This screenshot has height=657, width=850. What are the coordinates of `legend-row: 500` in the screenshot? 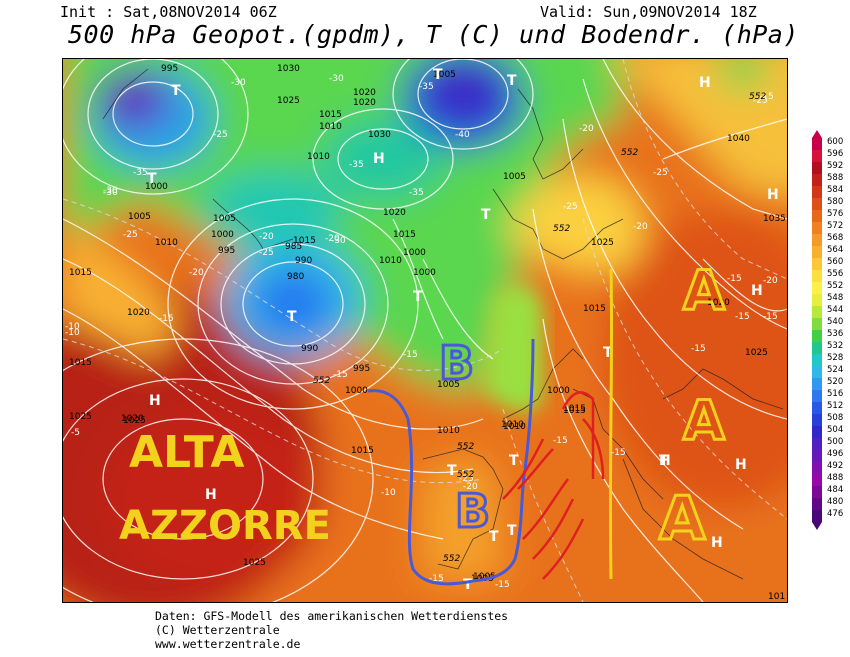 It's located at (830, 443).